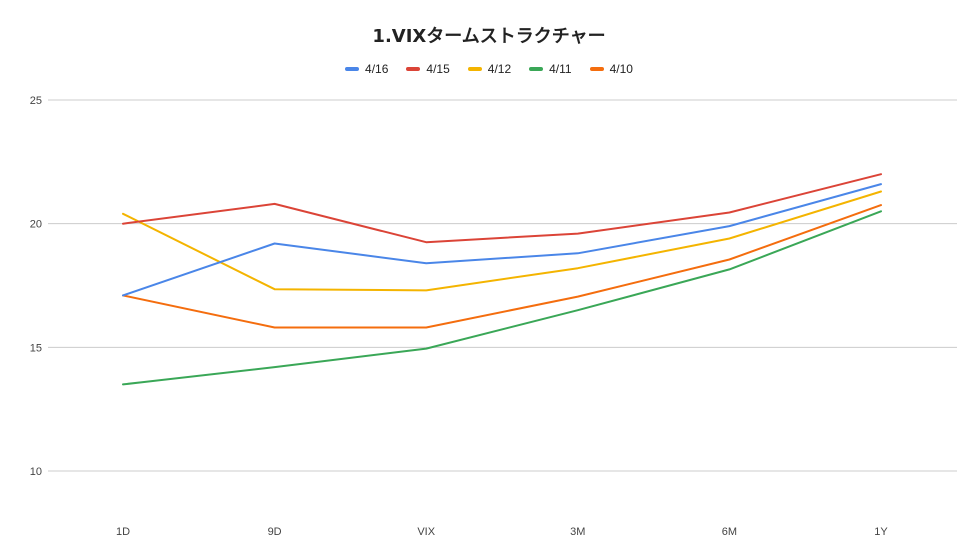  Describe the element at coordinates (36, 348) in the screenshot. I see `y-tick-label: 15` at that location.